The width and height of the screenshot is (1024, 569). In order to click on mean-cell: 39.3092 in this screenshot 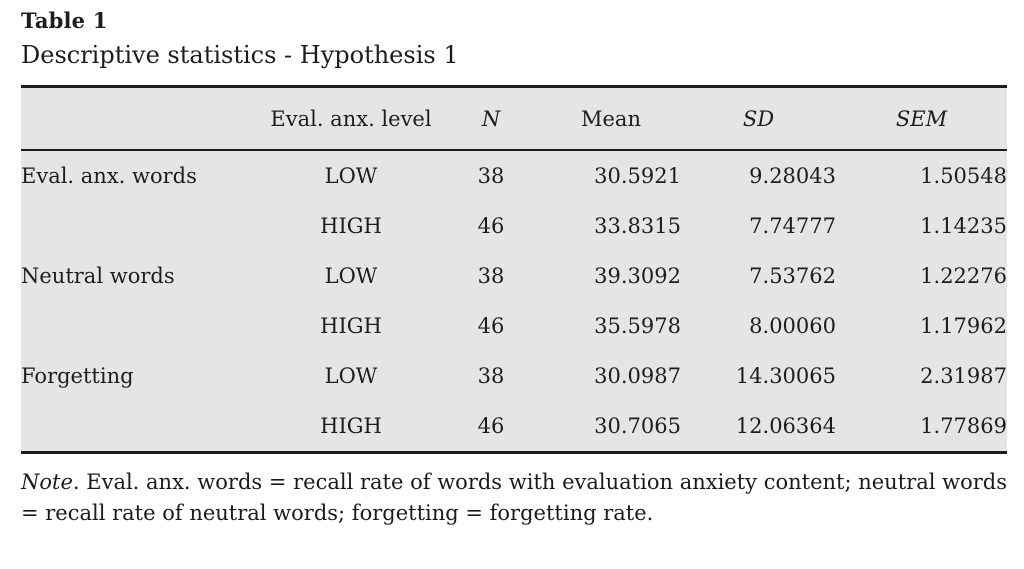, I will do `click(637, 276)`.